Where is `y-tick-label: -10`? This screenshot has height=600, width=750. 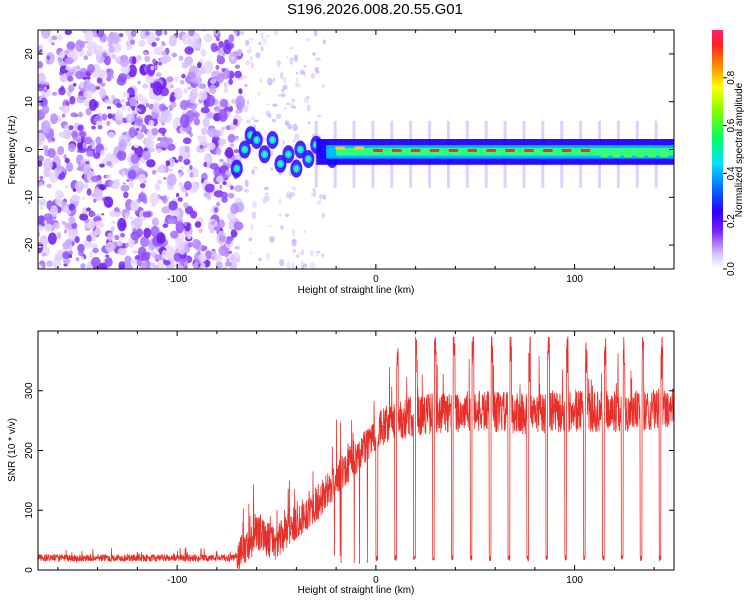 y-tick-label: -10 is located at coordinates (29, 197).